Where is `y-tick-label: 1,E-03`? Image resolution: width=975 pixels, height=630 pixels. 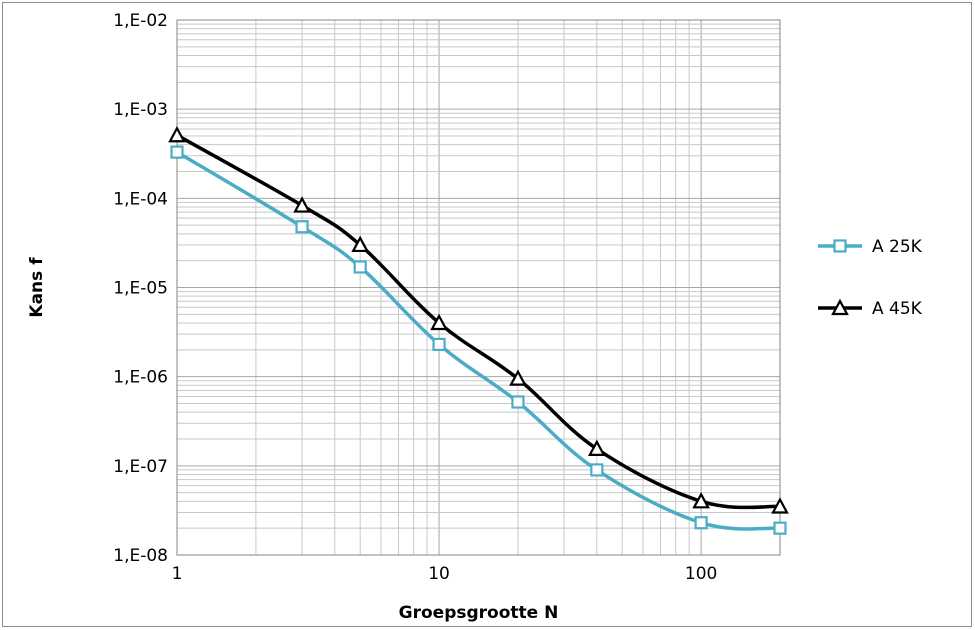 y-tick-label: 1,E-03 is located at coordinates (140, 110).